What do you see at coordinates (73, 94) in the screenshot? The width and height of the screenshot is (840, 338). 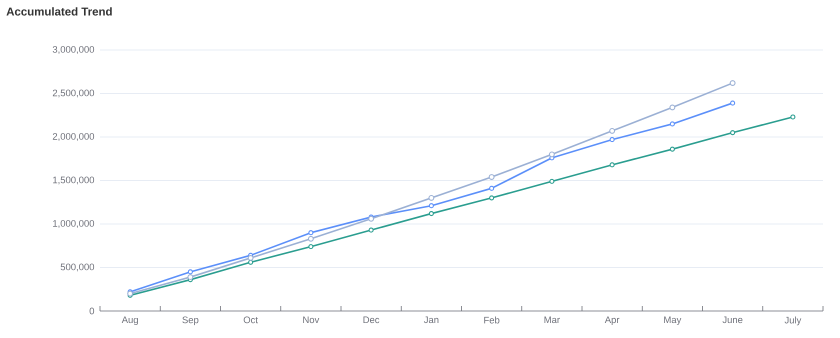 I see `y-tick-label: 2,500,000` at bounding box center [73, 94].